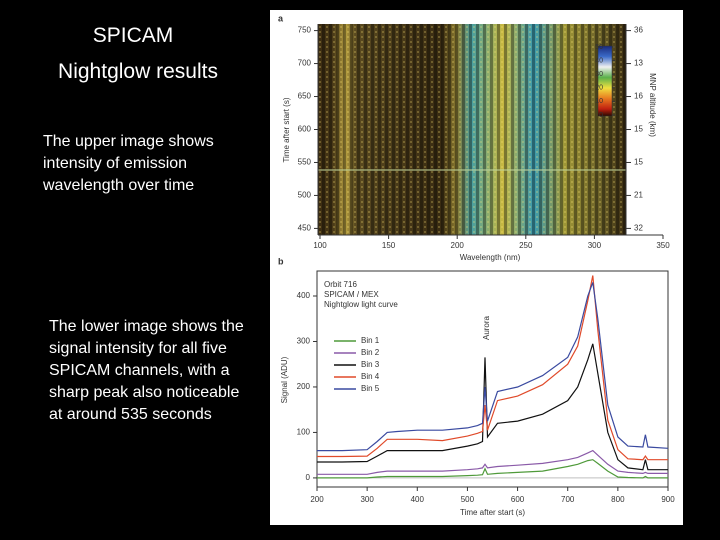 This screenshot has width=720, height=540. I want to click on aurora-label: Aurora, so click(486, 327).